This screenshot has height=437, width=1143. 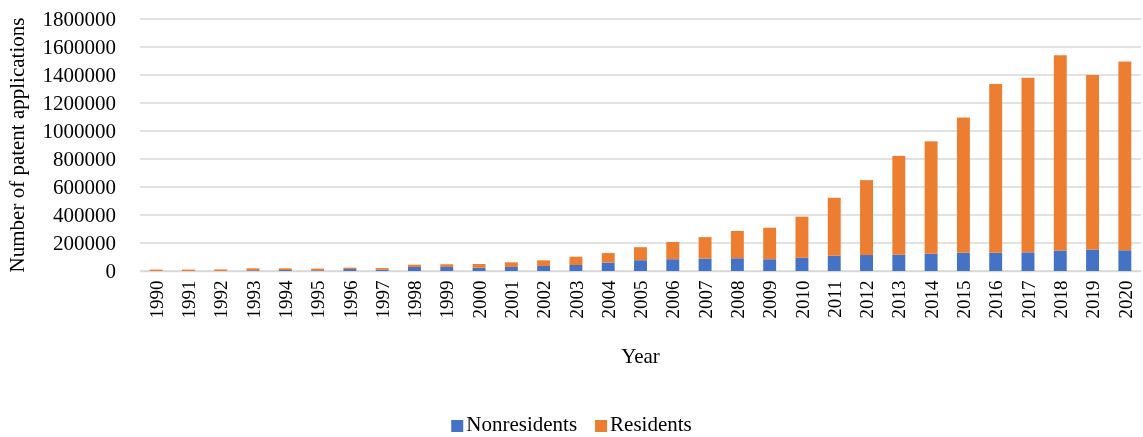 I want to click on y-tick-label: 1400000, so click(x=79, y=75).